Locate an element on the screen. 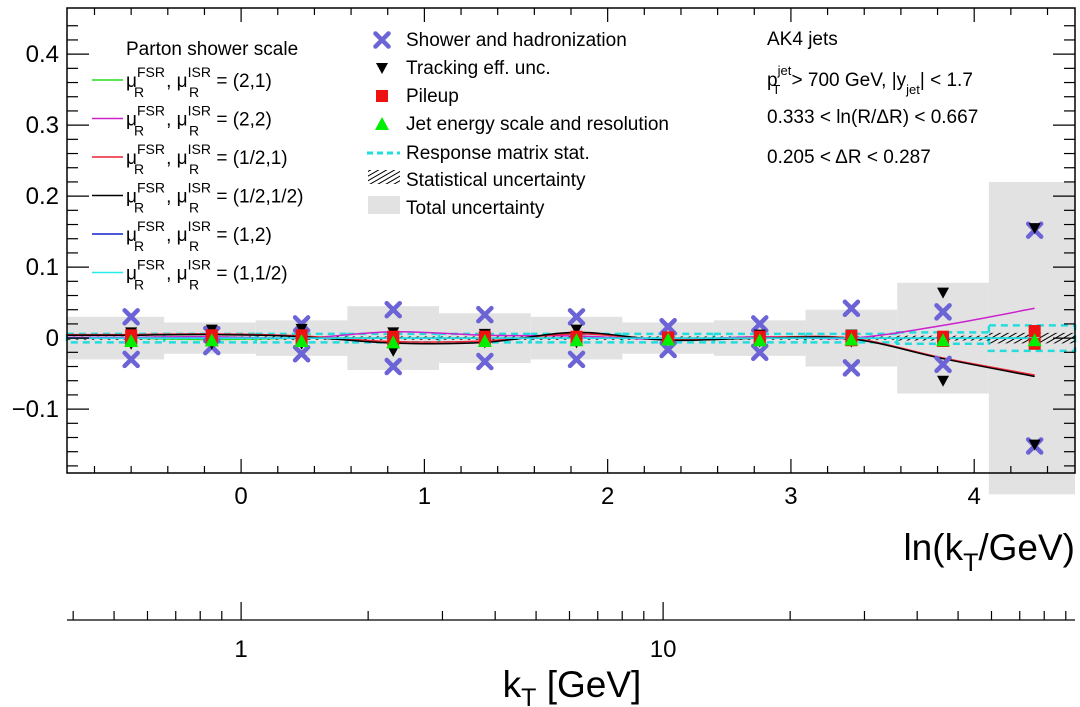  x-tick-label-1: 1 is located at coordinates (424, 496).